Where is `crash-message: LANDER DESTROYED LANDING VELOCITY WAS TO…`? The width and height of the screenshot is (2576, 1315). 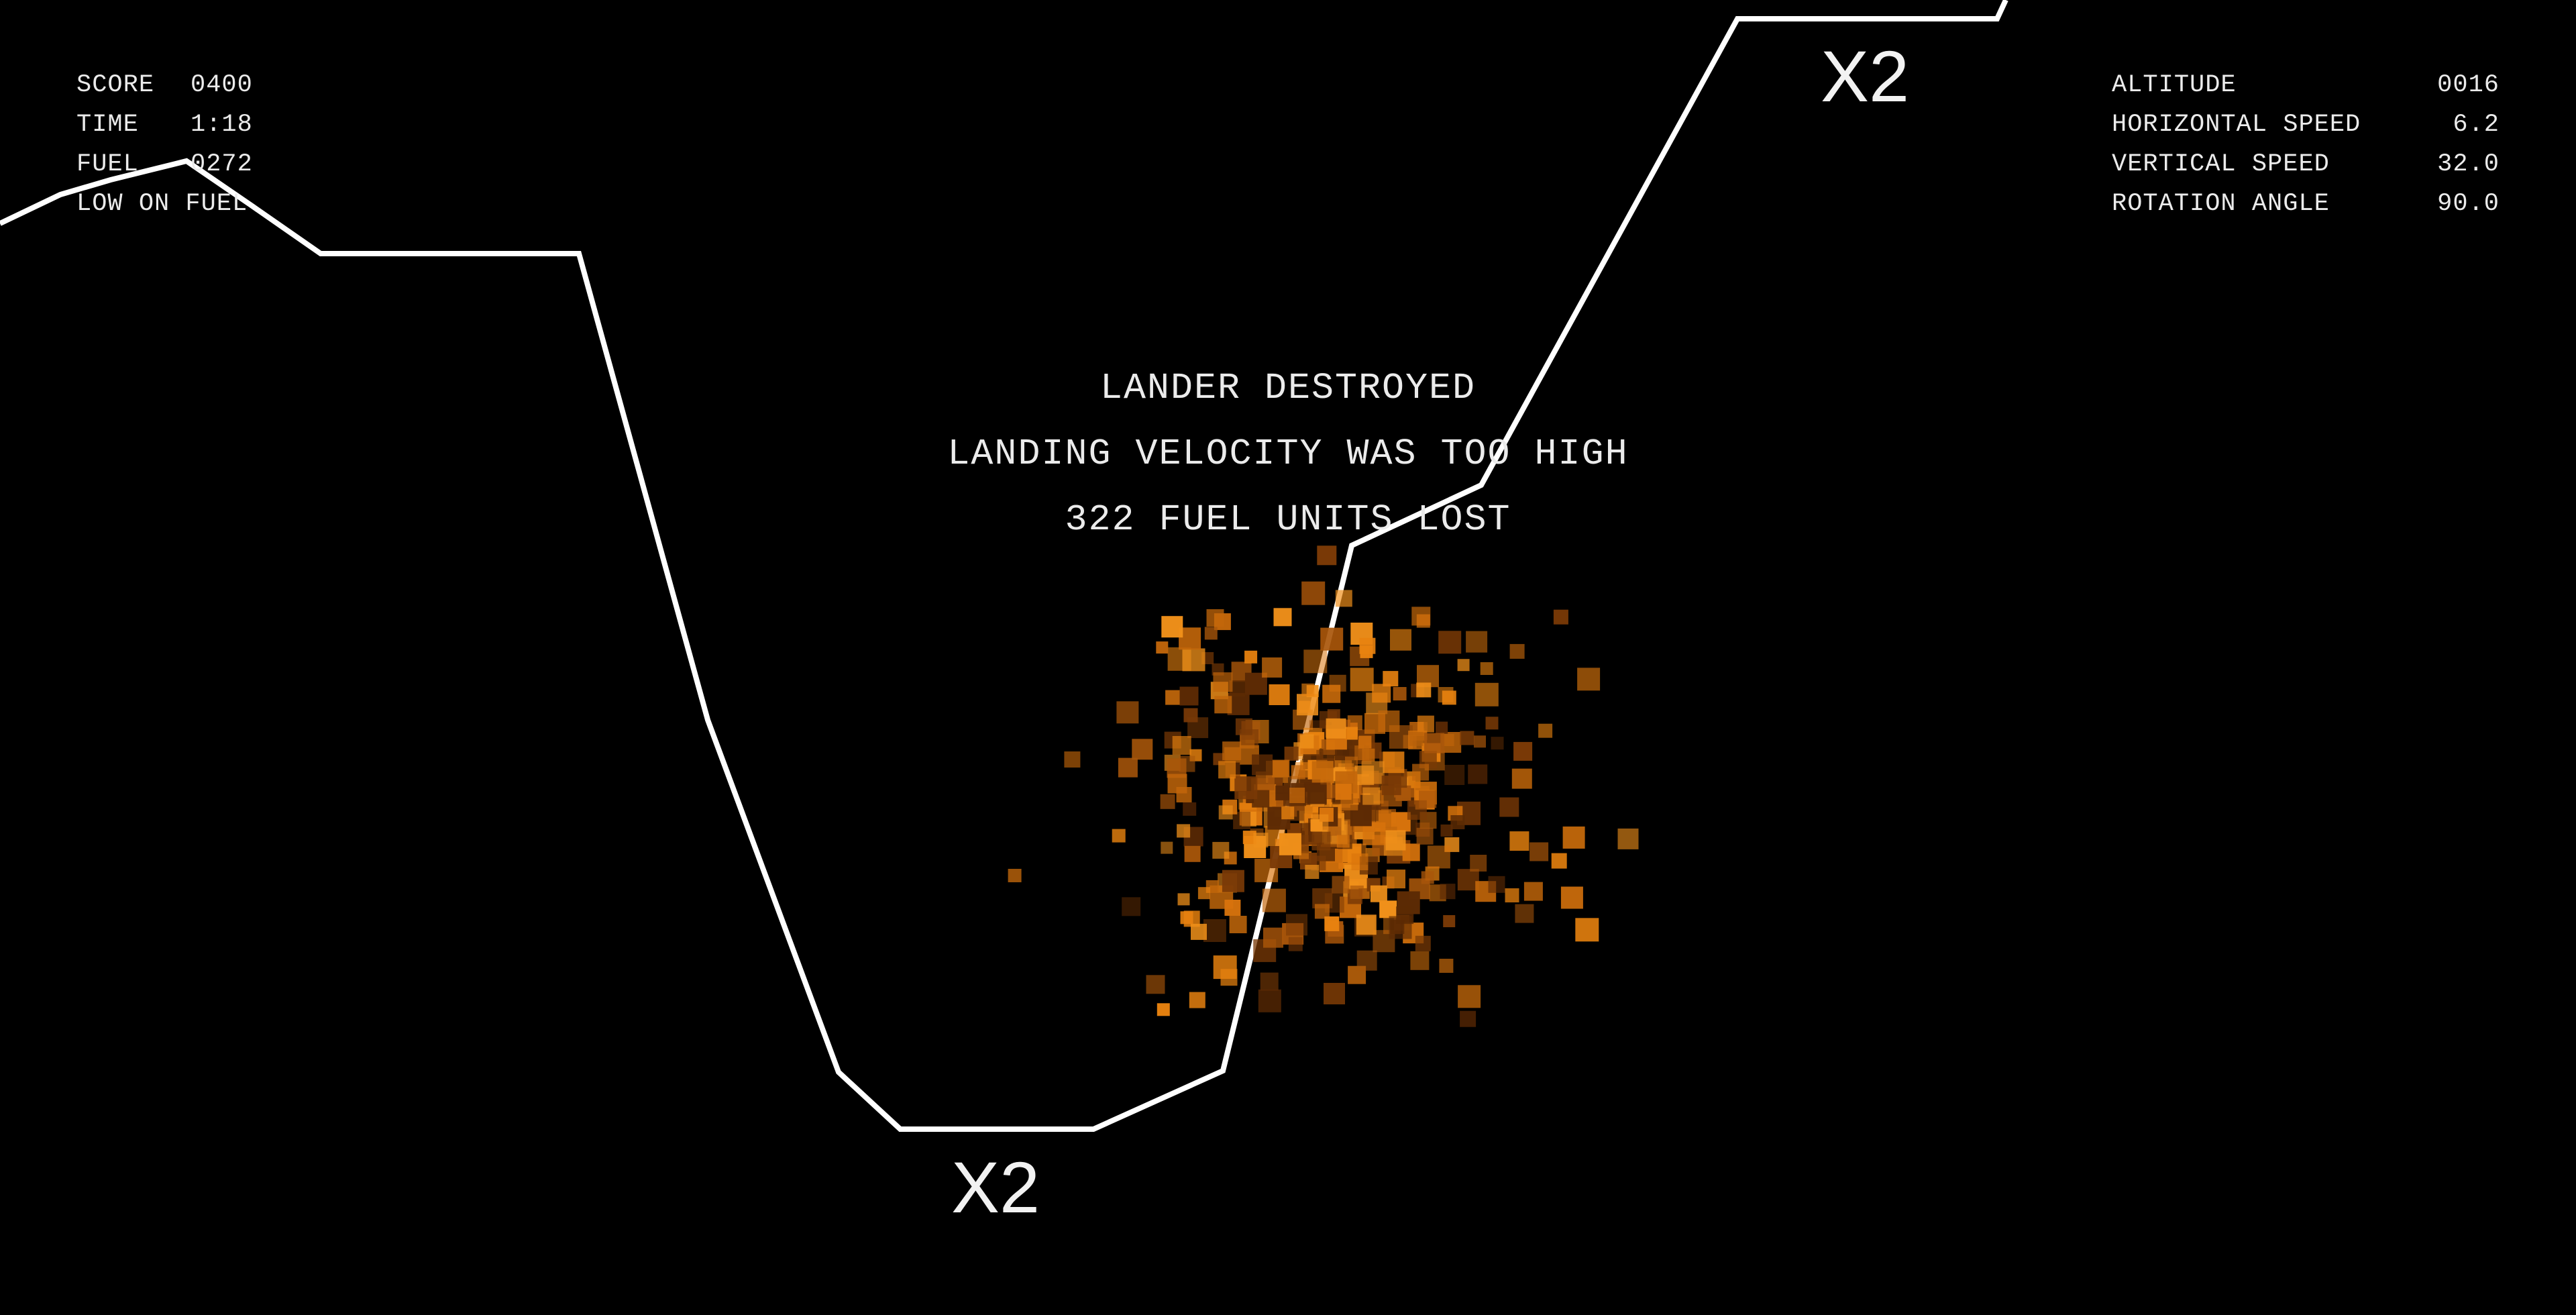 crash-message: LANDER DESTROYED LANDING VELOCITY WAS TO… is located at coordinates (1288, 454).